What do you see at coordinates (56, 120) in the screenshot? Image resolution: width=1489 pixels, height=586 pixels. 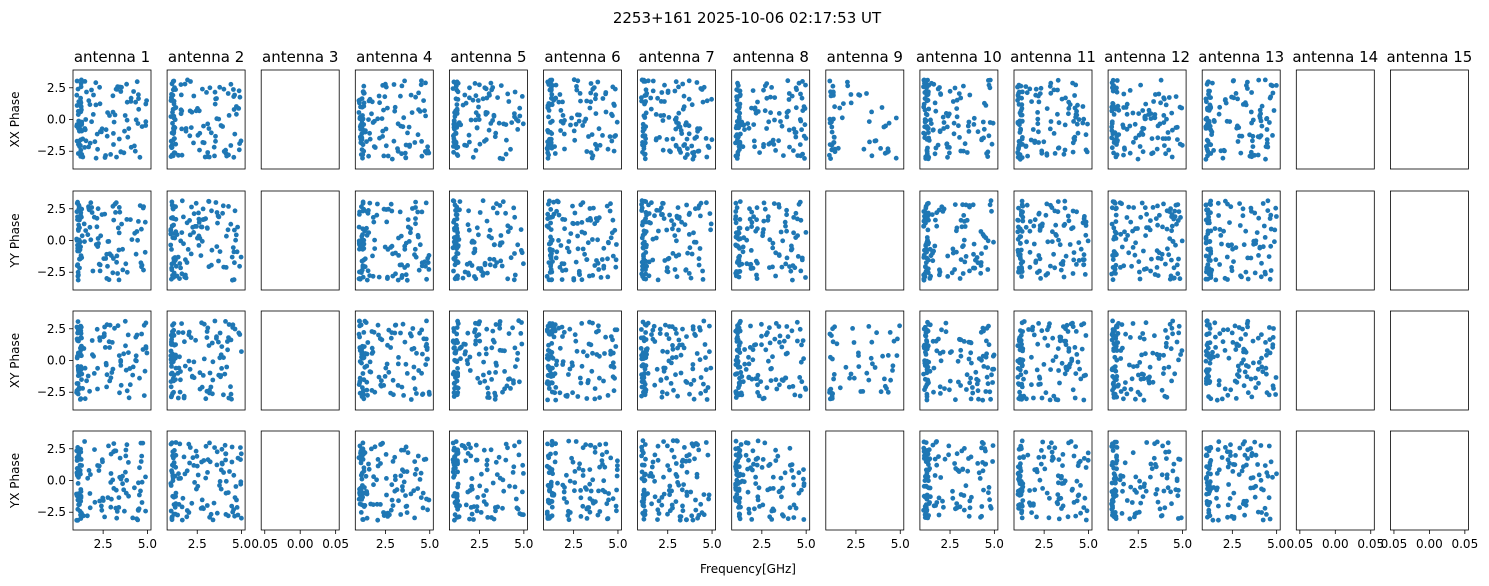 I see `y-tick-label: 0.0` at bounding box center [56, 120].